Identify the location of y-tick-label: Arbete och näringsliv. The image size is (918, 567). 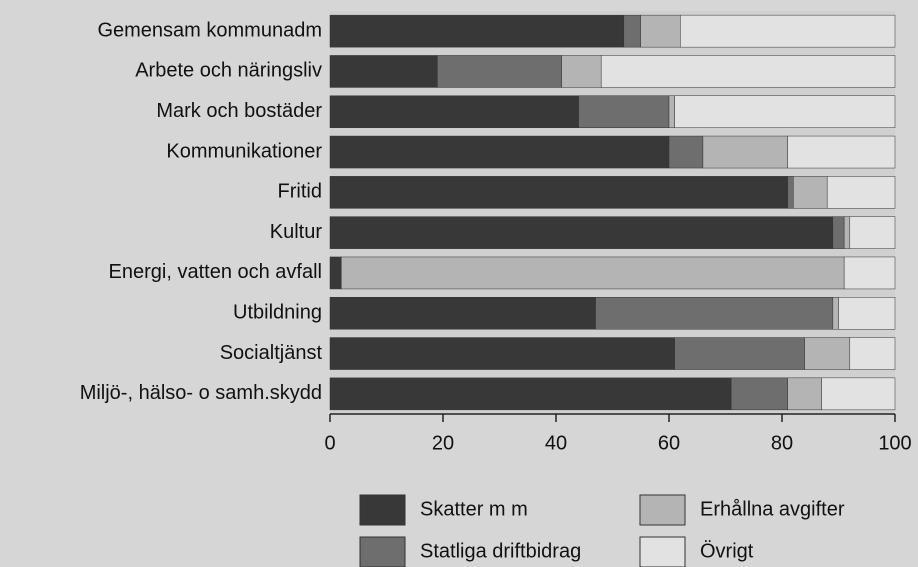
(228, 71).